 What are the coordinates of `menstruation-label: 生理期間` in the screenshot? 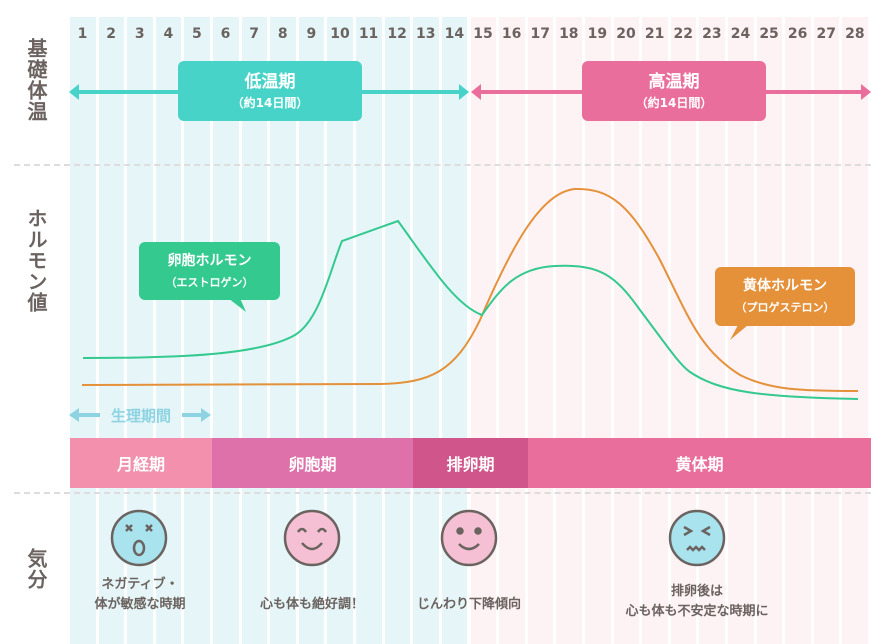 It's located at (140, 416).